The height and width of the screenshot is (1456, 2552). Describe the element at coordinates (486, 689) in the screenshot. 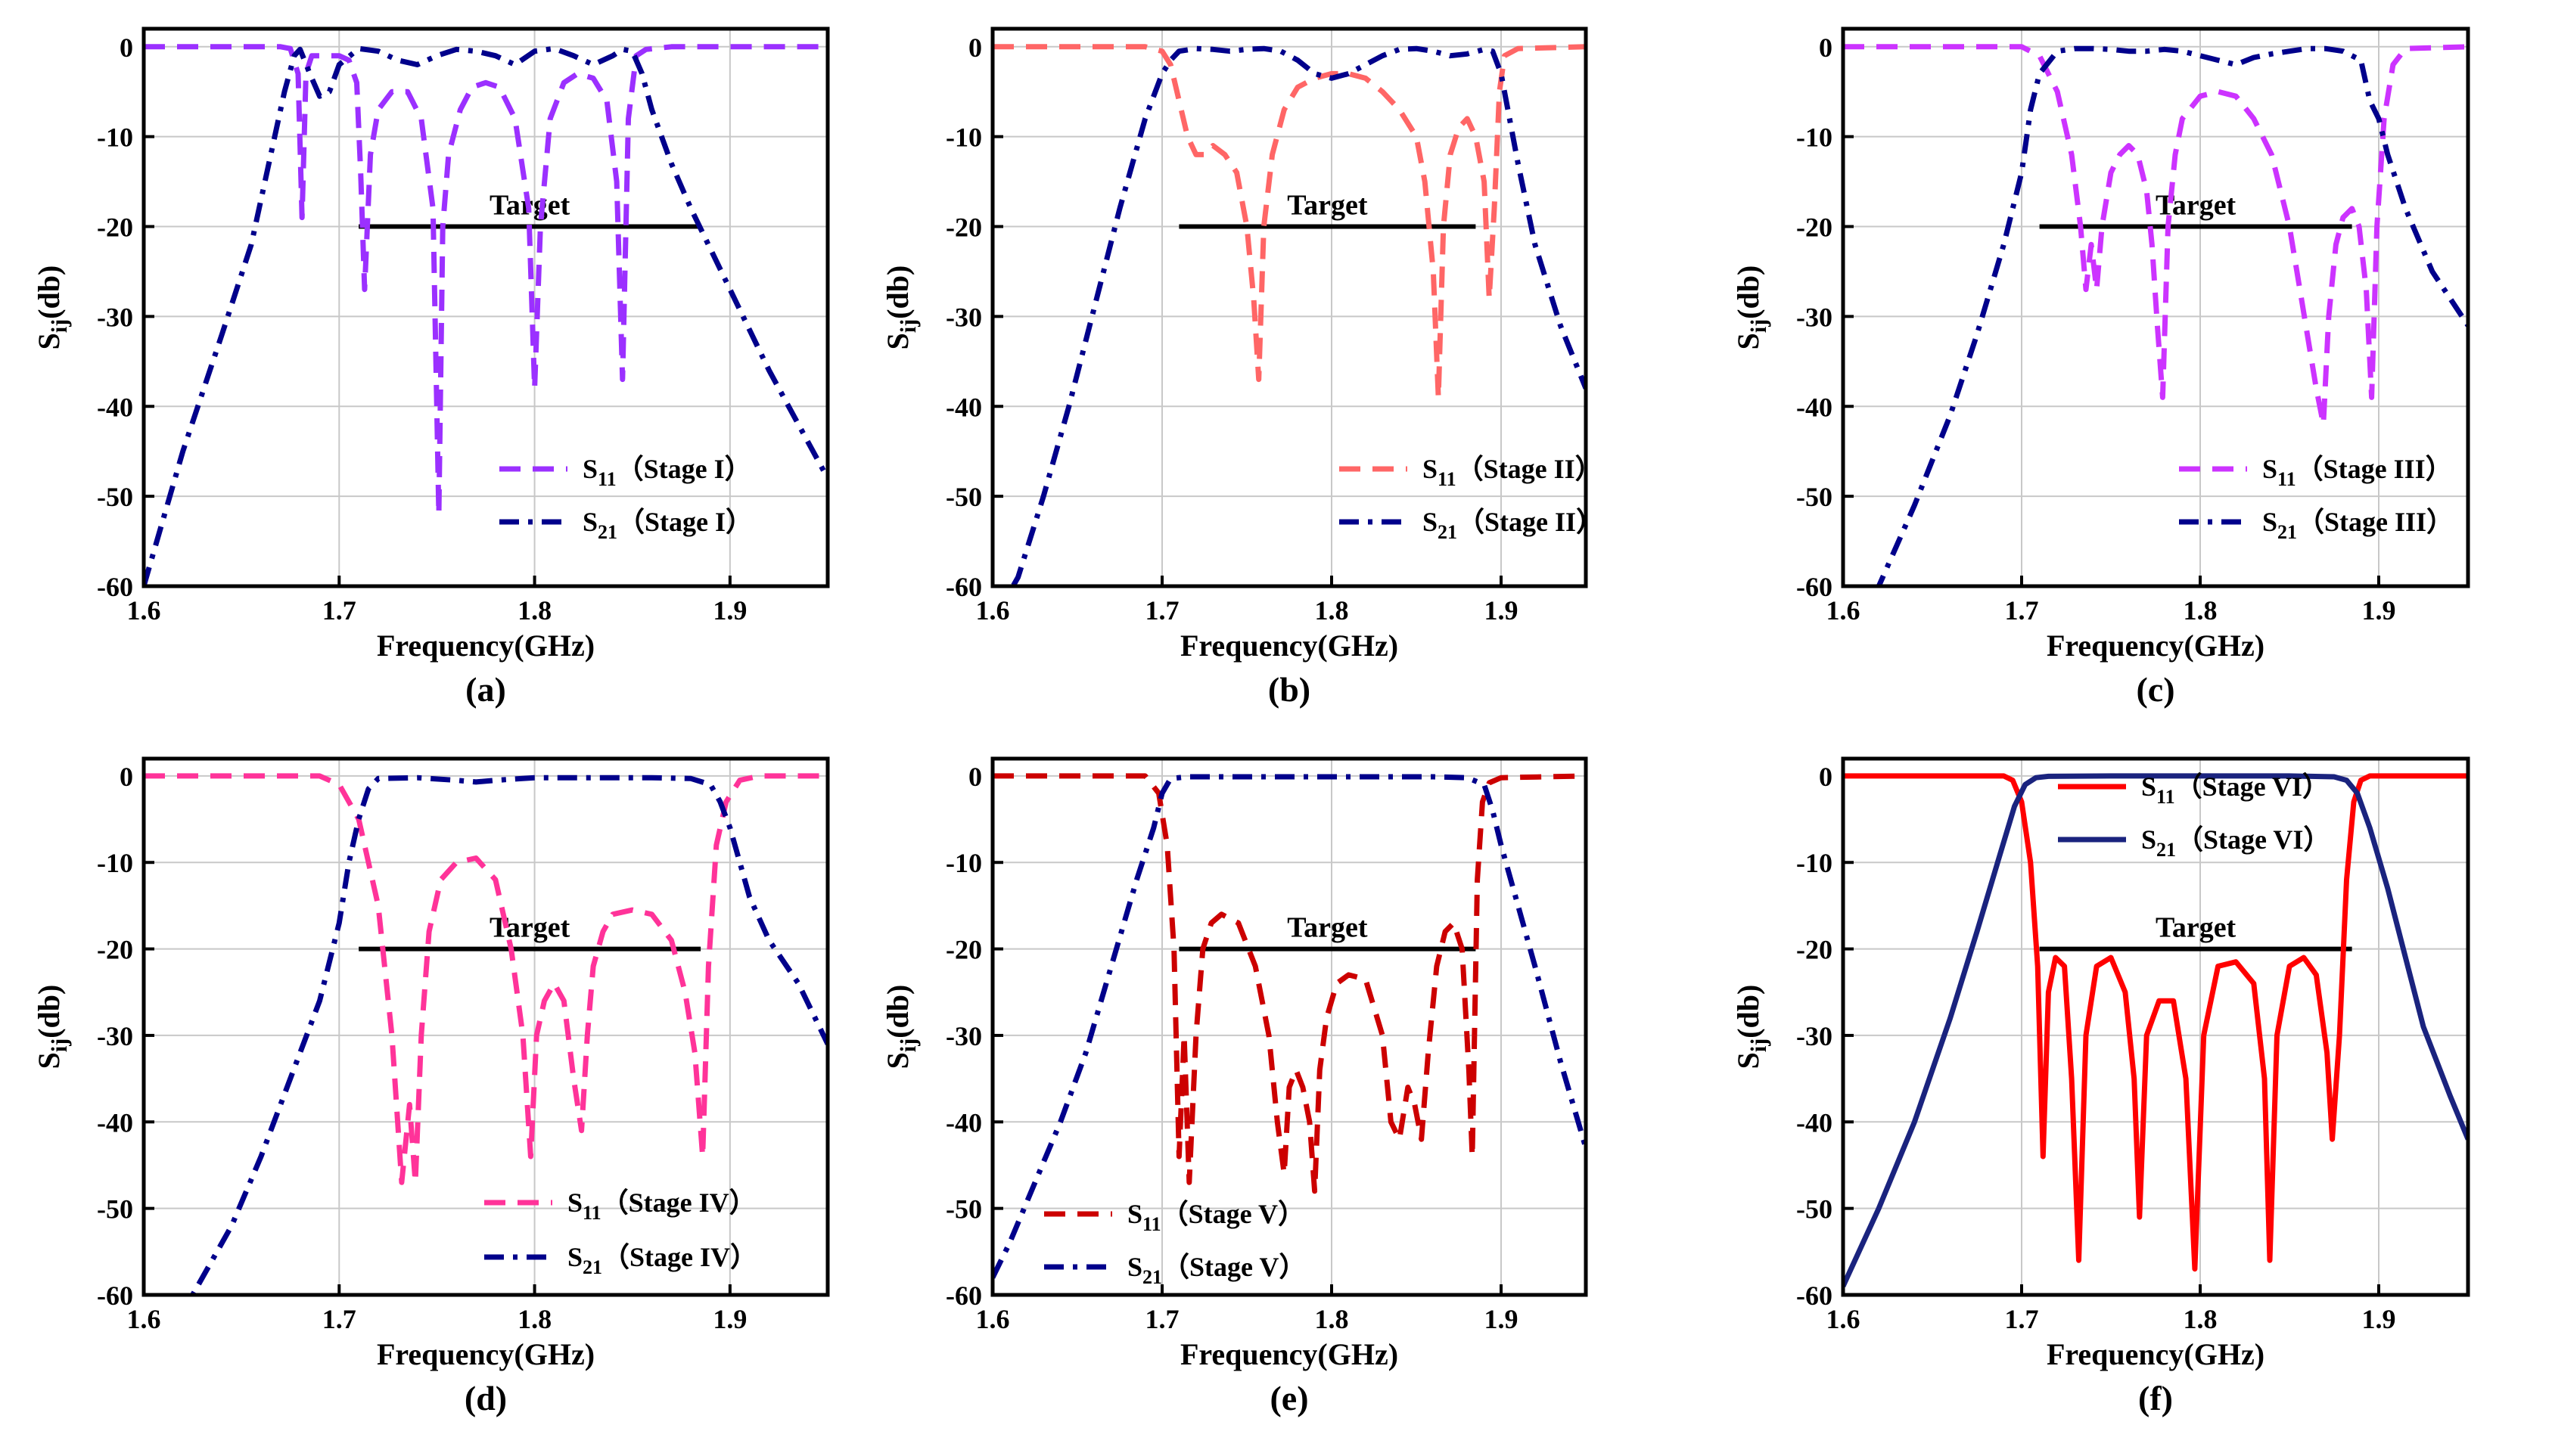

I see `panel-label: (a)` at that location.